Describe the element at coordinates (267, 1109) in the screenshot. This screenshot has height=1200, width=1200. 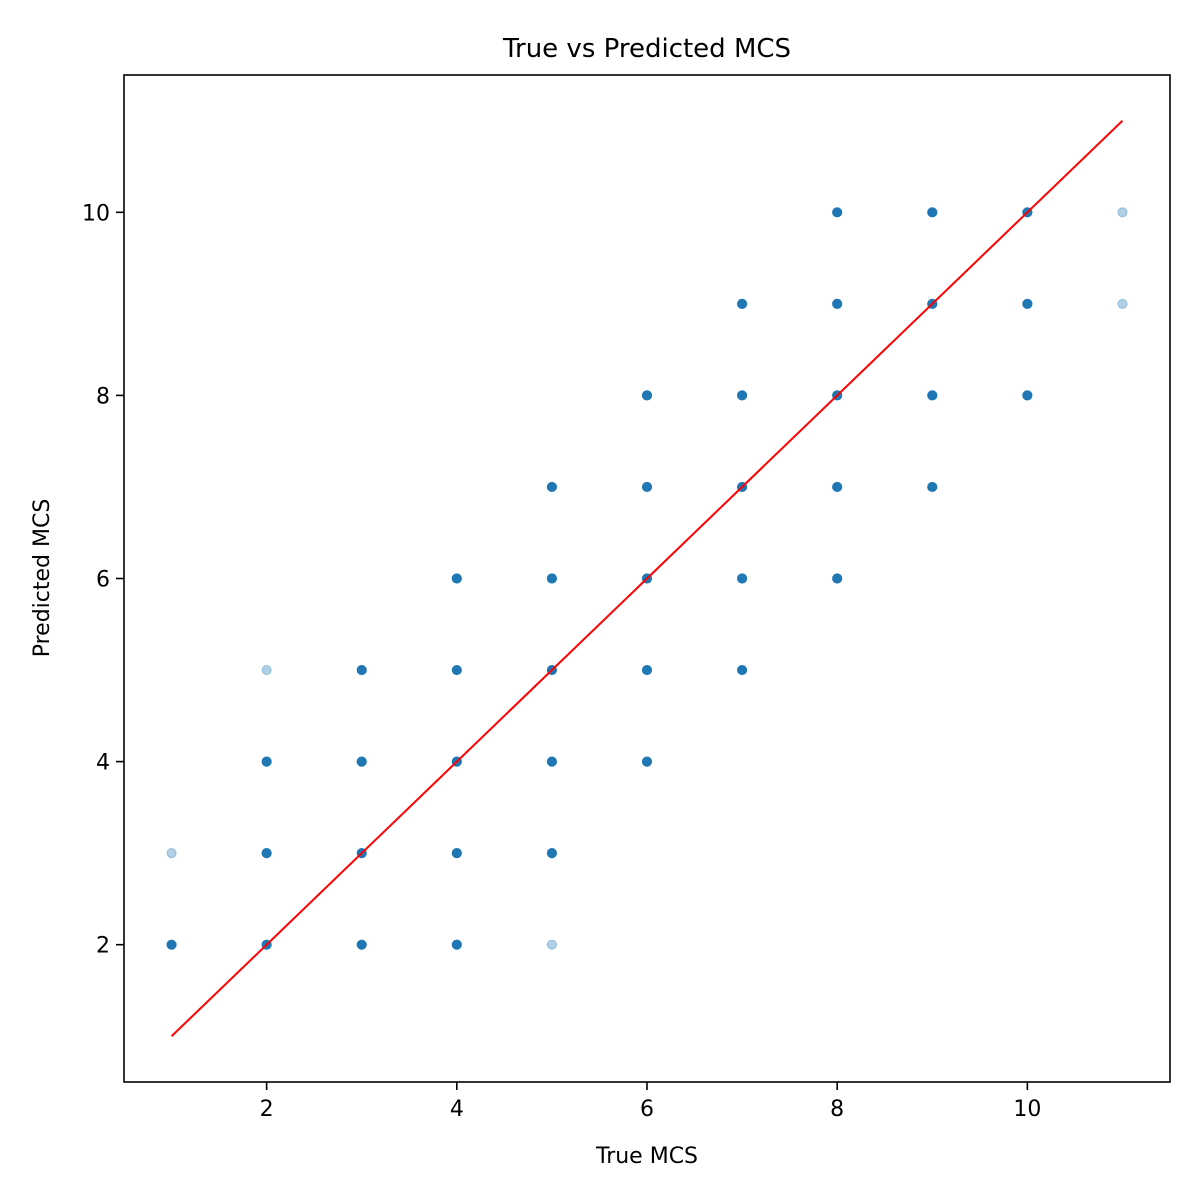
I see `x-tick-label: 2` at that location.